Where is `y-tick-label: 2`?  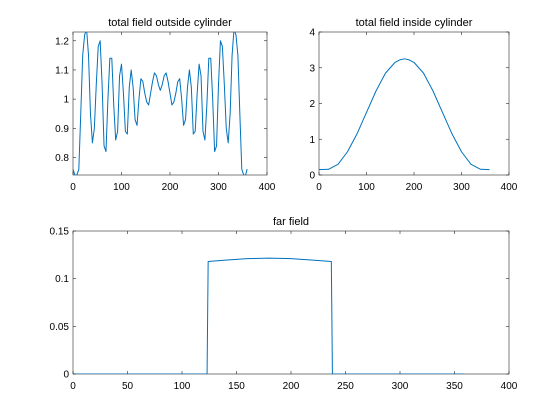
y-tick-label: 2 is located at coordinates (312, 104).